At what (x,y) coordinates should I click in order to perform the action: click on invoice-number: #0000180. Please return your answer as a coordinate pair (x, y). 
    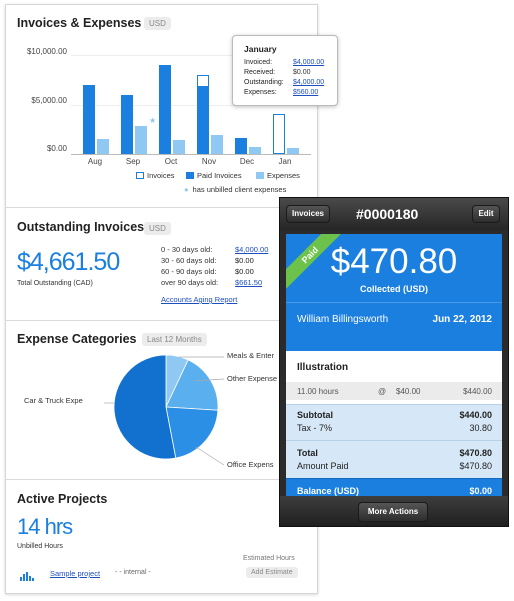
    Looking at the image, I should click on (387, 214).